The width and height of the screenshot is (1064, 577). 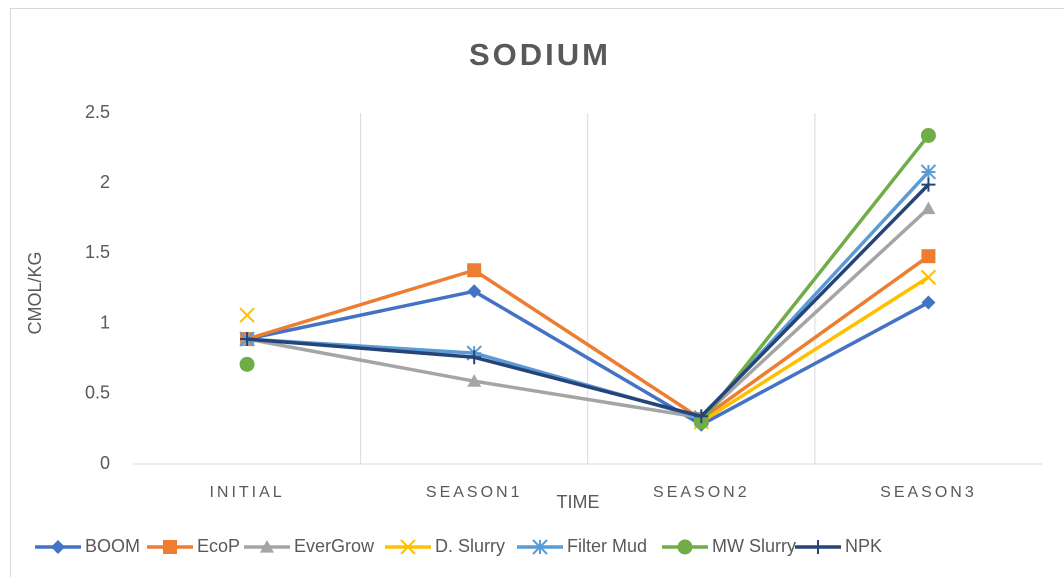 I want to click on legend-label: Filter Mud, so click(x=607, y=546).